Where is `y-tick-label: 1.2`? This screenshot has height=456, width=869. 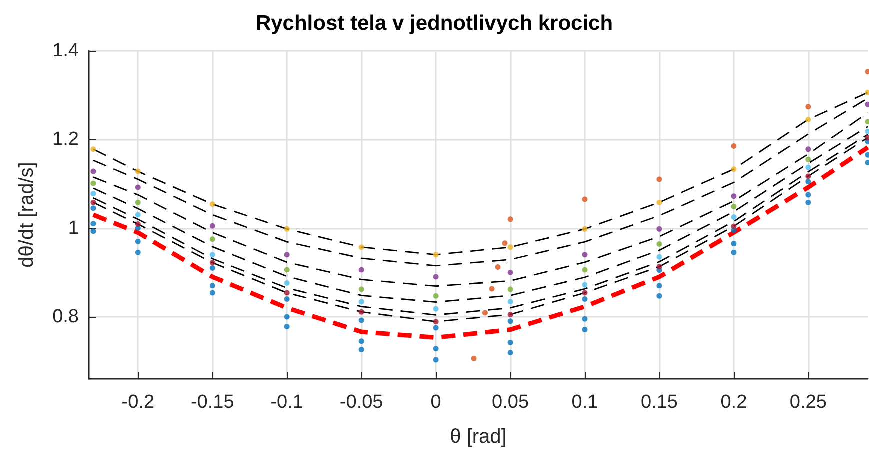 y-tick-label: 1.2 is located at coordinates (65, 139).